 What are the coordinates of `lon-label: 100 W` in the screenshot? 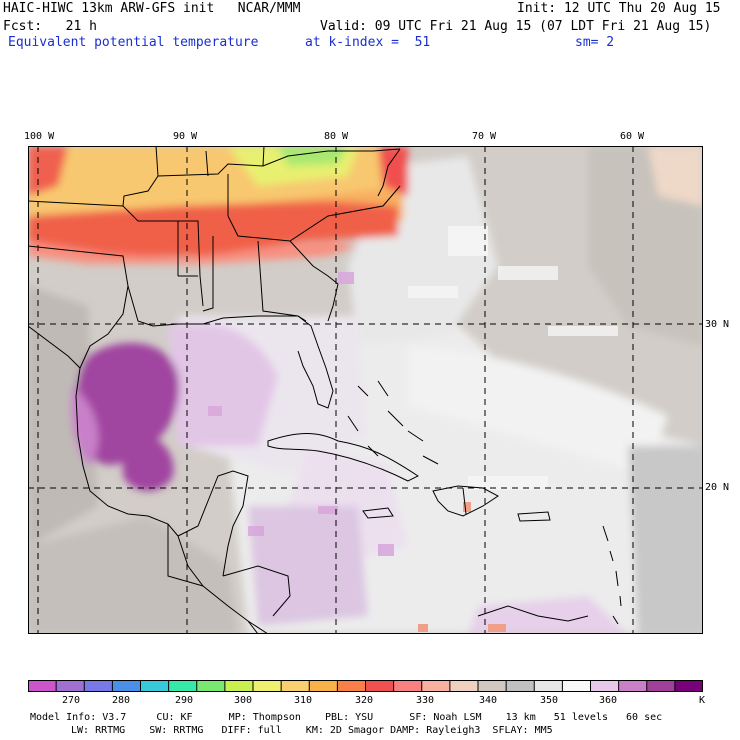 It's located at (39, 136).